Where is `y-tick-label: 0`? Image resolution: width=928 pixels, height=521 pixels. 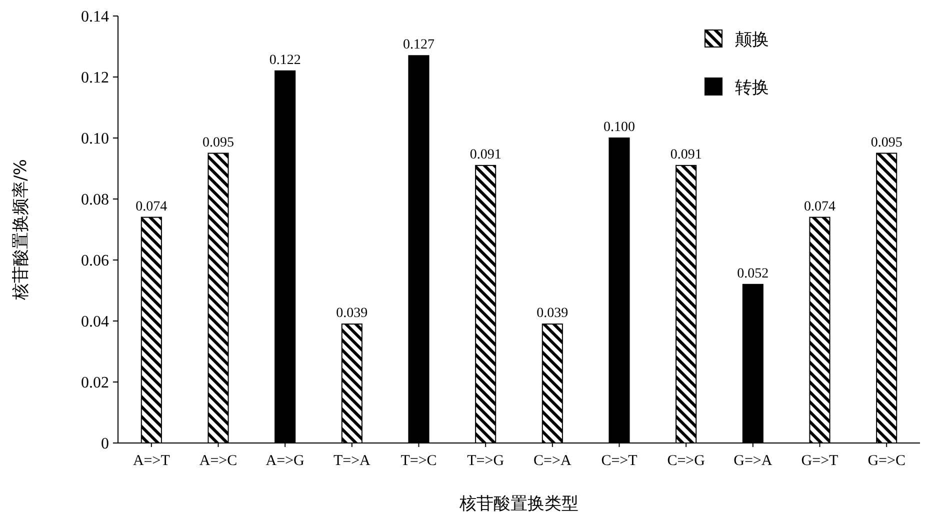 y-tick-label: 0 is located at coordinates (105, 444).